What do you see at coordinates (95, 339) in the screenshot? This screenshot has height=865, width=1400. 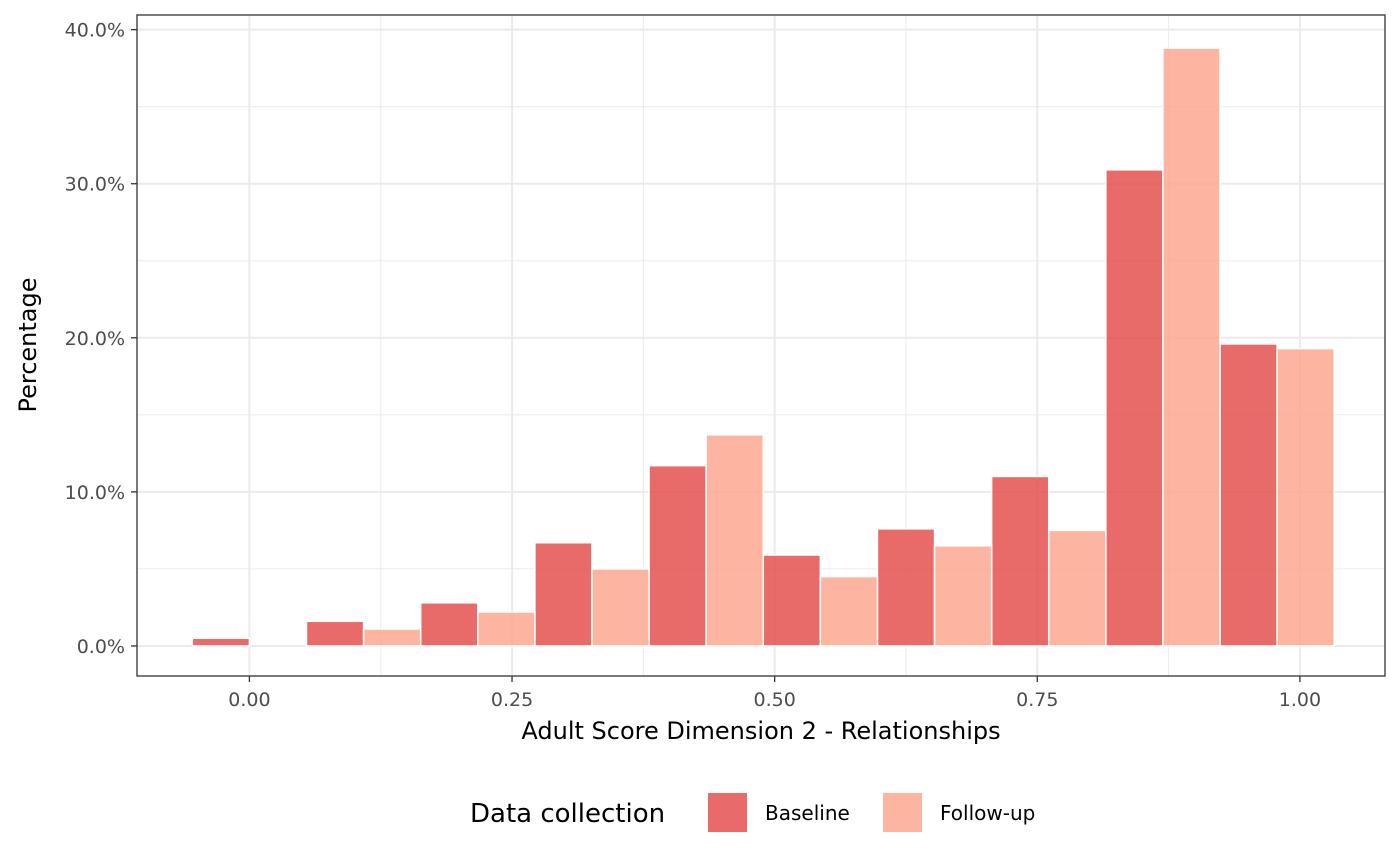 I see `y-tick-label: 20.0%` at bounding box center [95, 339].